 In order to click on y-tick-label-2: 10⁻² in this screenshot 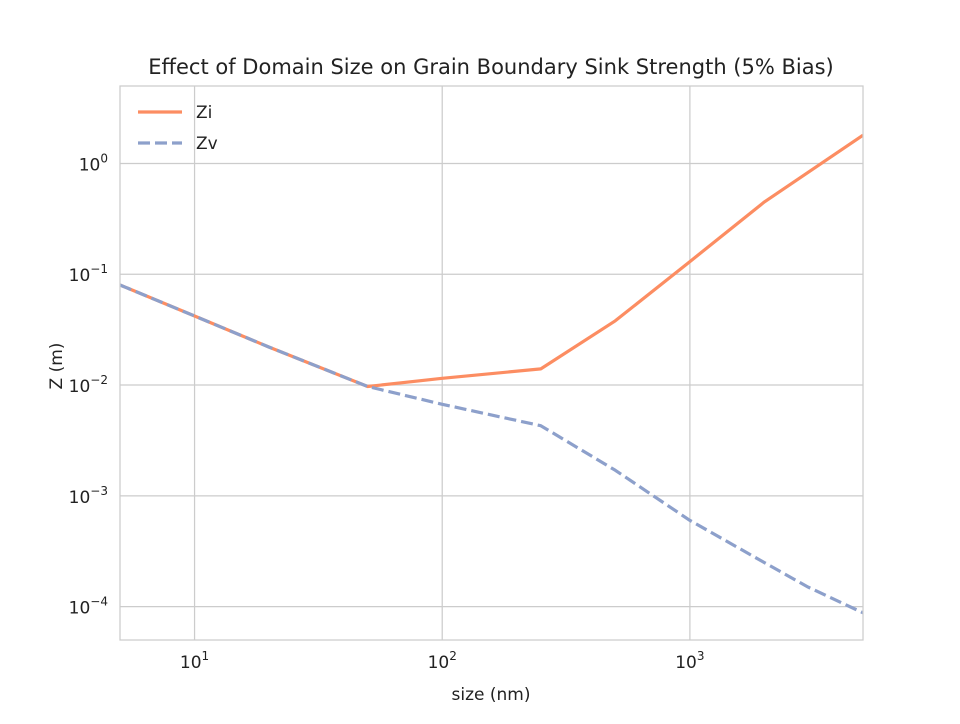, I will do `click(88, 385)`.